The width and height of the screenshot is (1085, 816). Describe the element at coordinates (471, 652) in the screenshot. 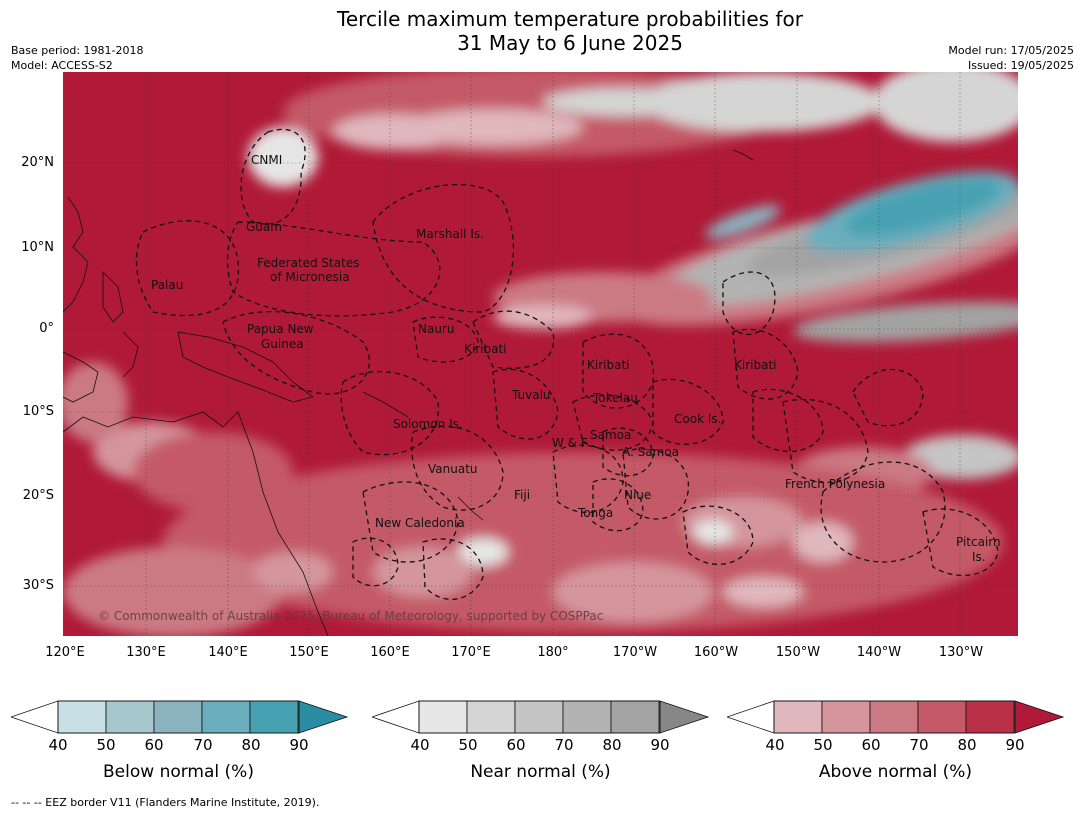

I see `lon-label-170e: 170°E` at that location.